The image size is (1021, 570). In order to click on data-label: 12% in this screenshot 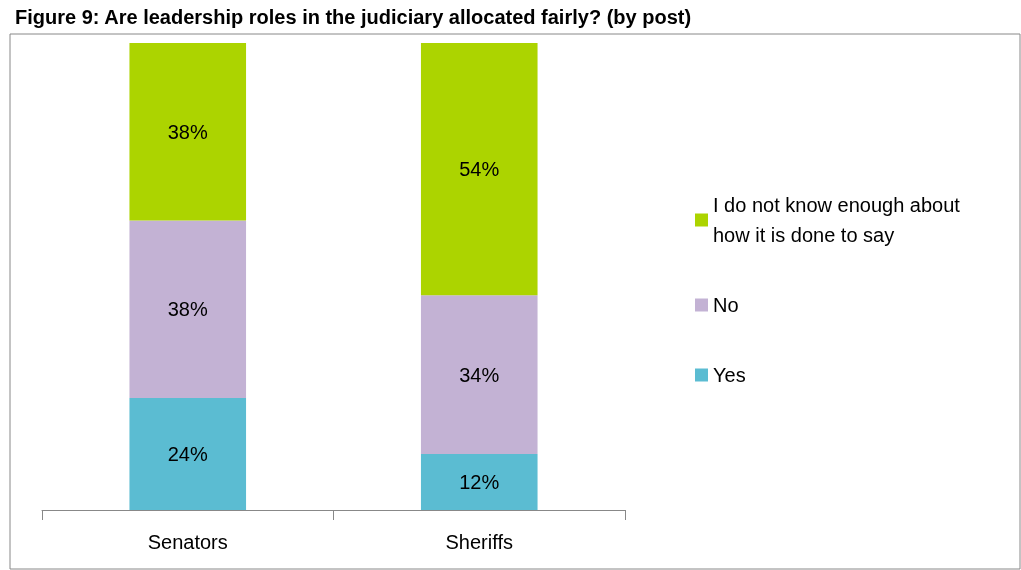, I will do `click(479, 481)`.